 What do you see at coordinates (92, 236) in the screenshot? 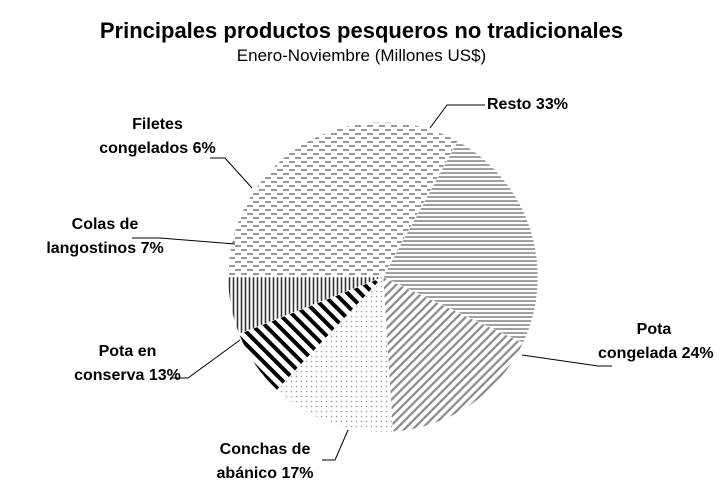
I see `category-label: Colas de langostinos` at bounding box center [92, 236].